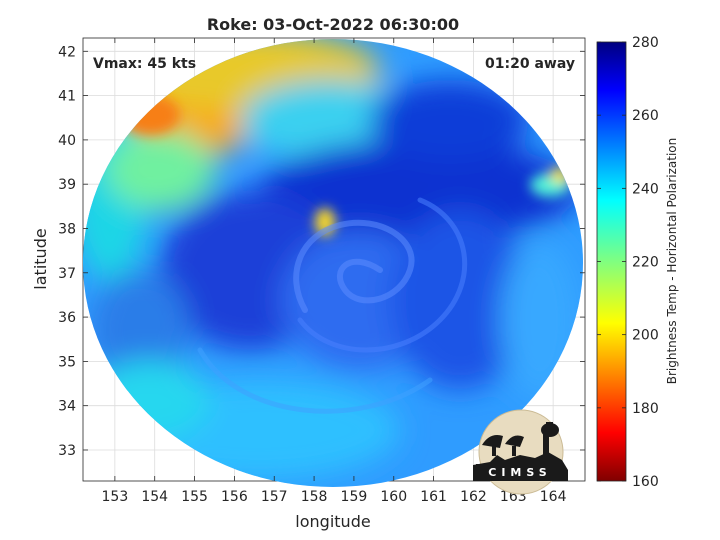 This screenshot has width=720, height=540. I want to click on y-tick-label: 38, so click(67, 229).